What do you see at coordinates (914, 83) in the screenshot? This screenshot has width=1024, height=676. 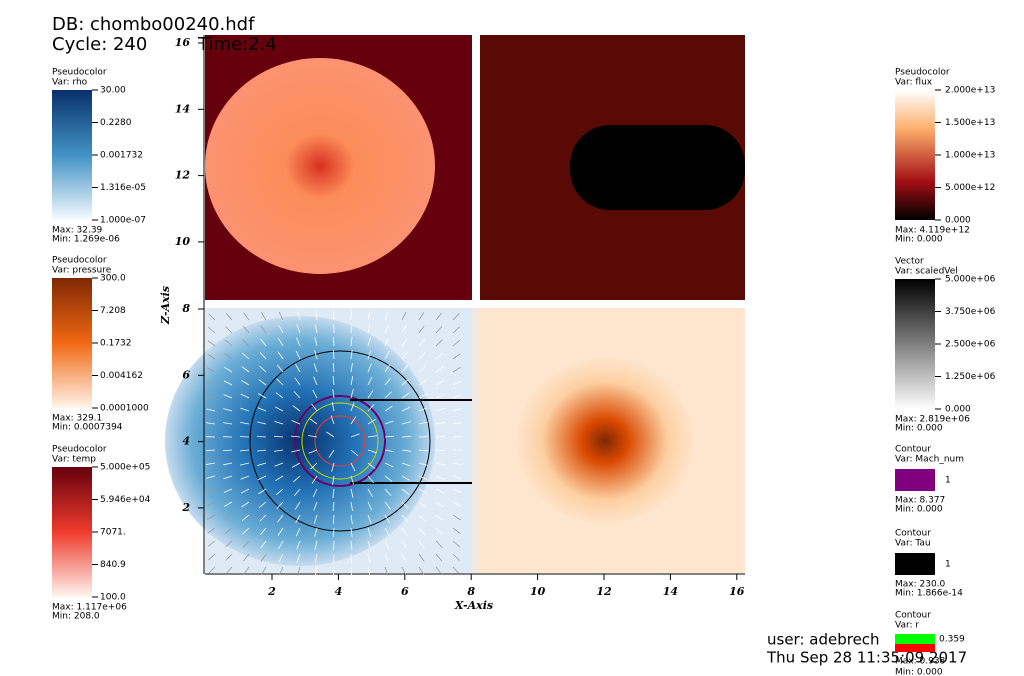 I see `legend-var: Var: flux` at bounding box center [914, 83].